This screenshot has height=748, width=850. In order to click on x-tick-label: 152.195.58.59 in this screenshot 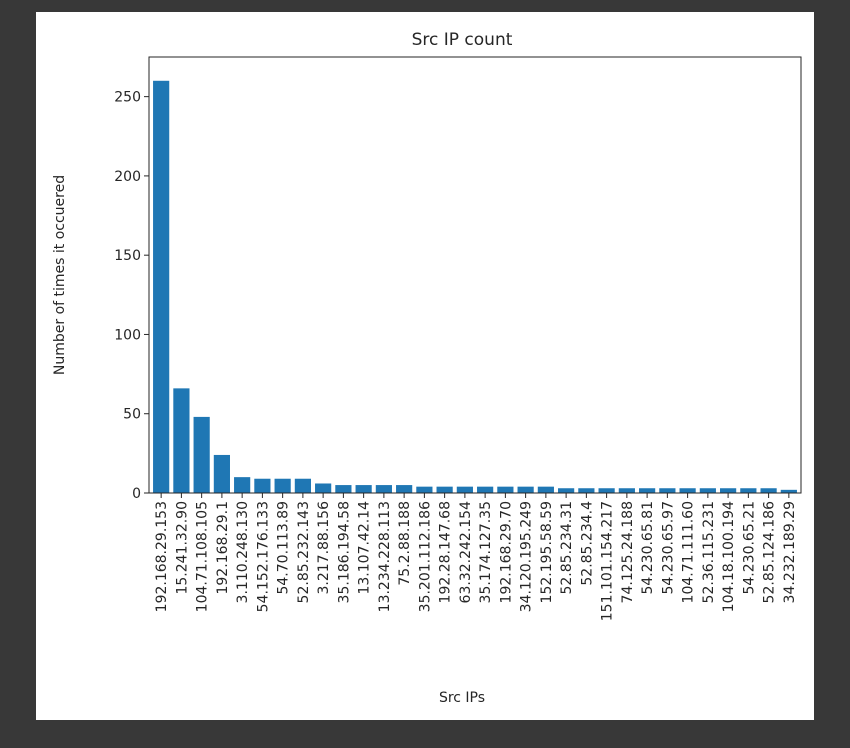, I will do `click(547, 552)`.